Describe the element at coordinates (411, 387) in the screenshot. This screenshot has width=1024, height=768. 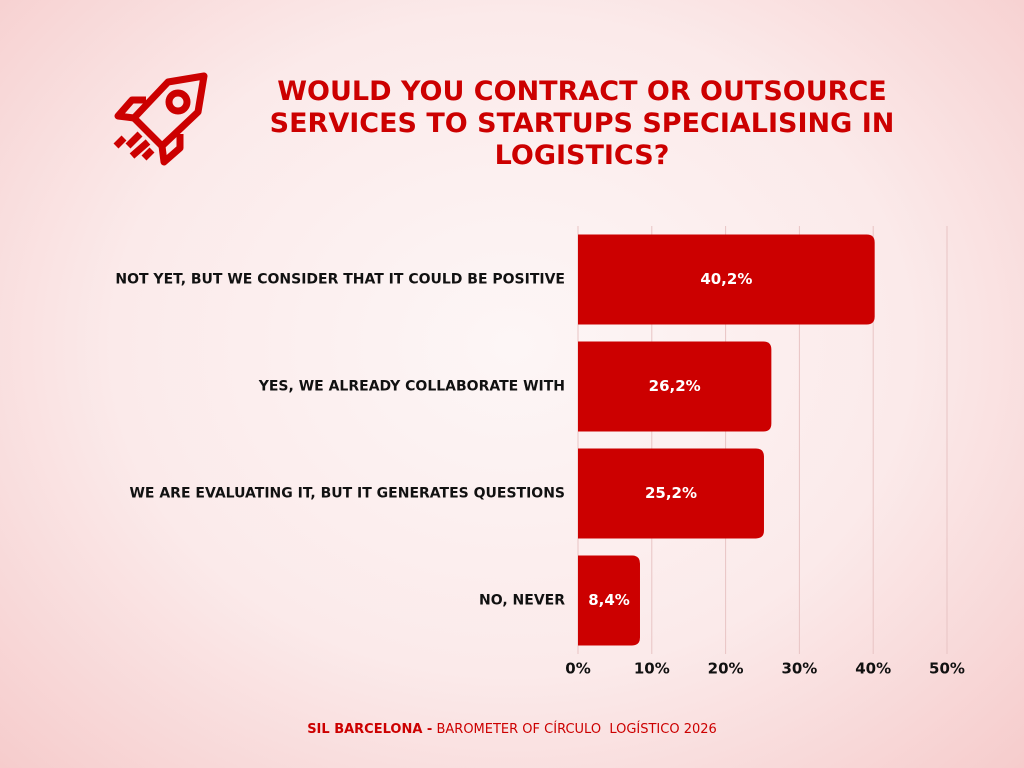
I see `y-tick-label: YES, WE ALREADY COLLABORATE WITH` at that location.